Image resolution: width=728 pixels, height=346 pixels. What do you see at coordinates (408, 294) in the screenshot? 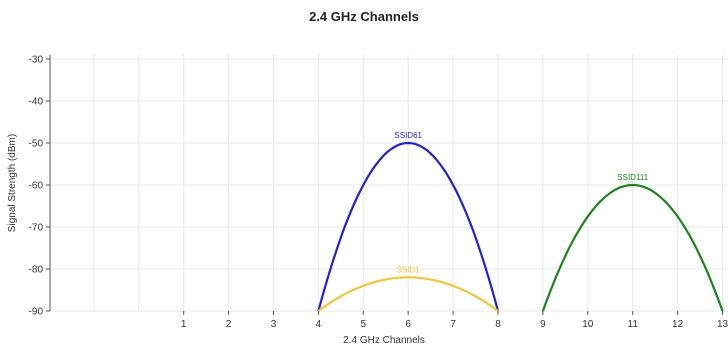
I see `series-curve-ssid1` at bounding box center [408, 294].